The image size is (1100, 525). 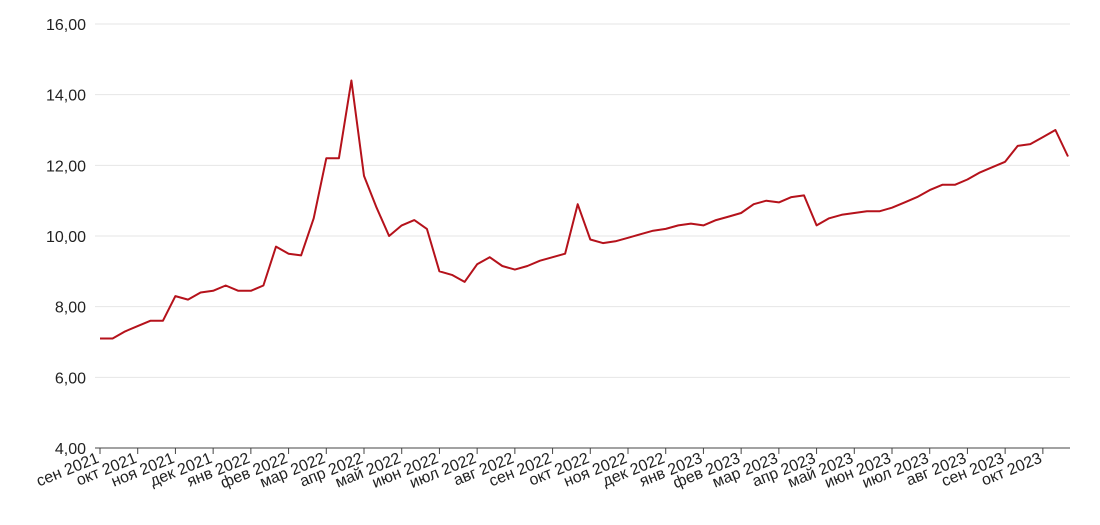 I want to click on y-tick-label: 14,00, so click(x=66, y=96).